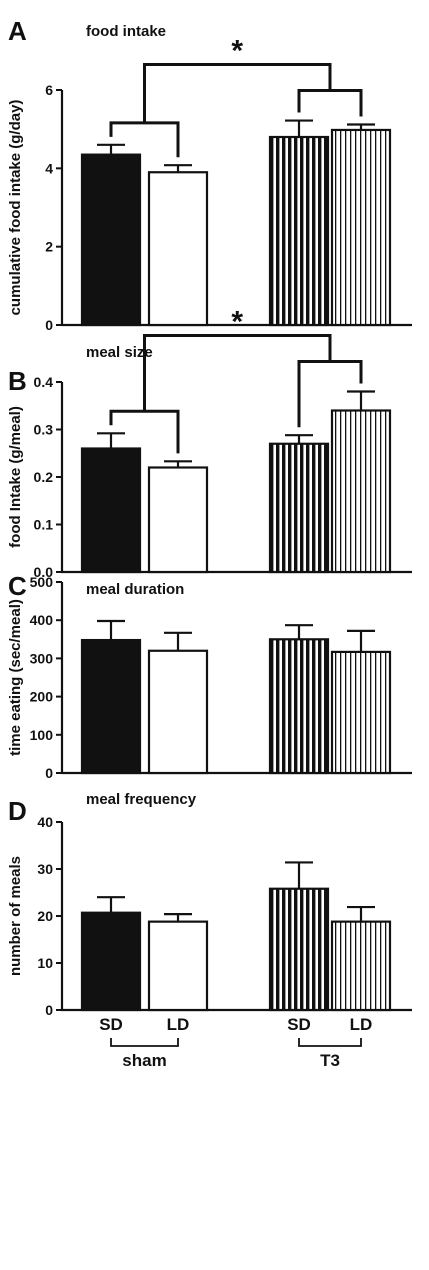  Describe the element at coordinates (141, 799) in the screenshot. I see `panel-title: meal frequency` at that location.